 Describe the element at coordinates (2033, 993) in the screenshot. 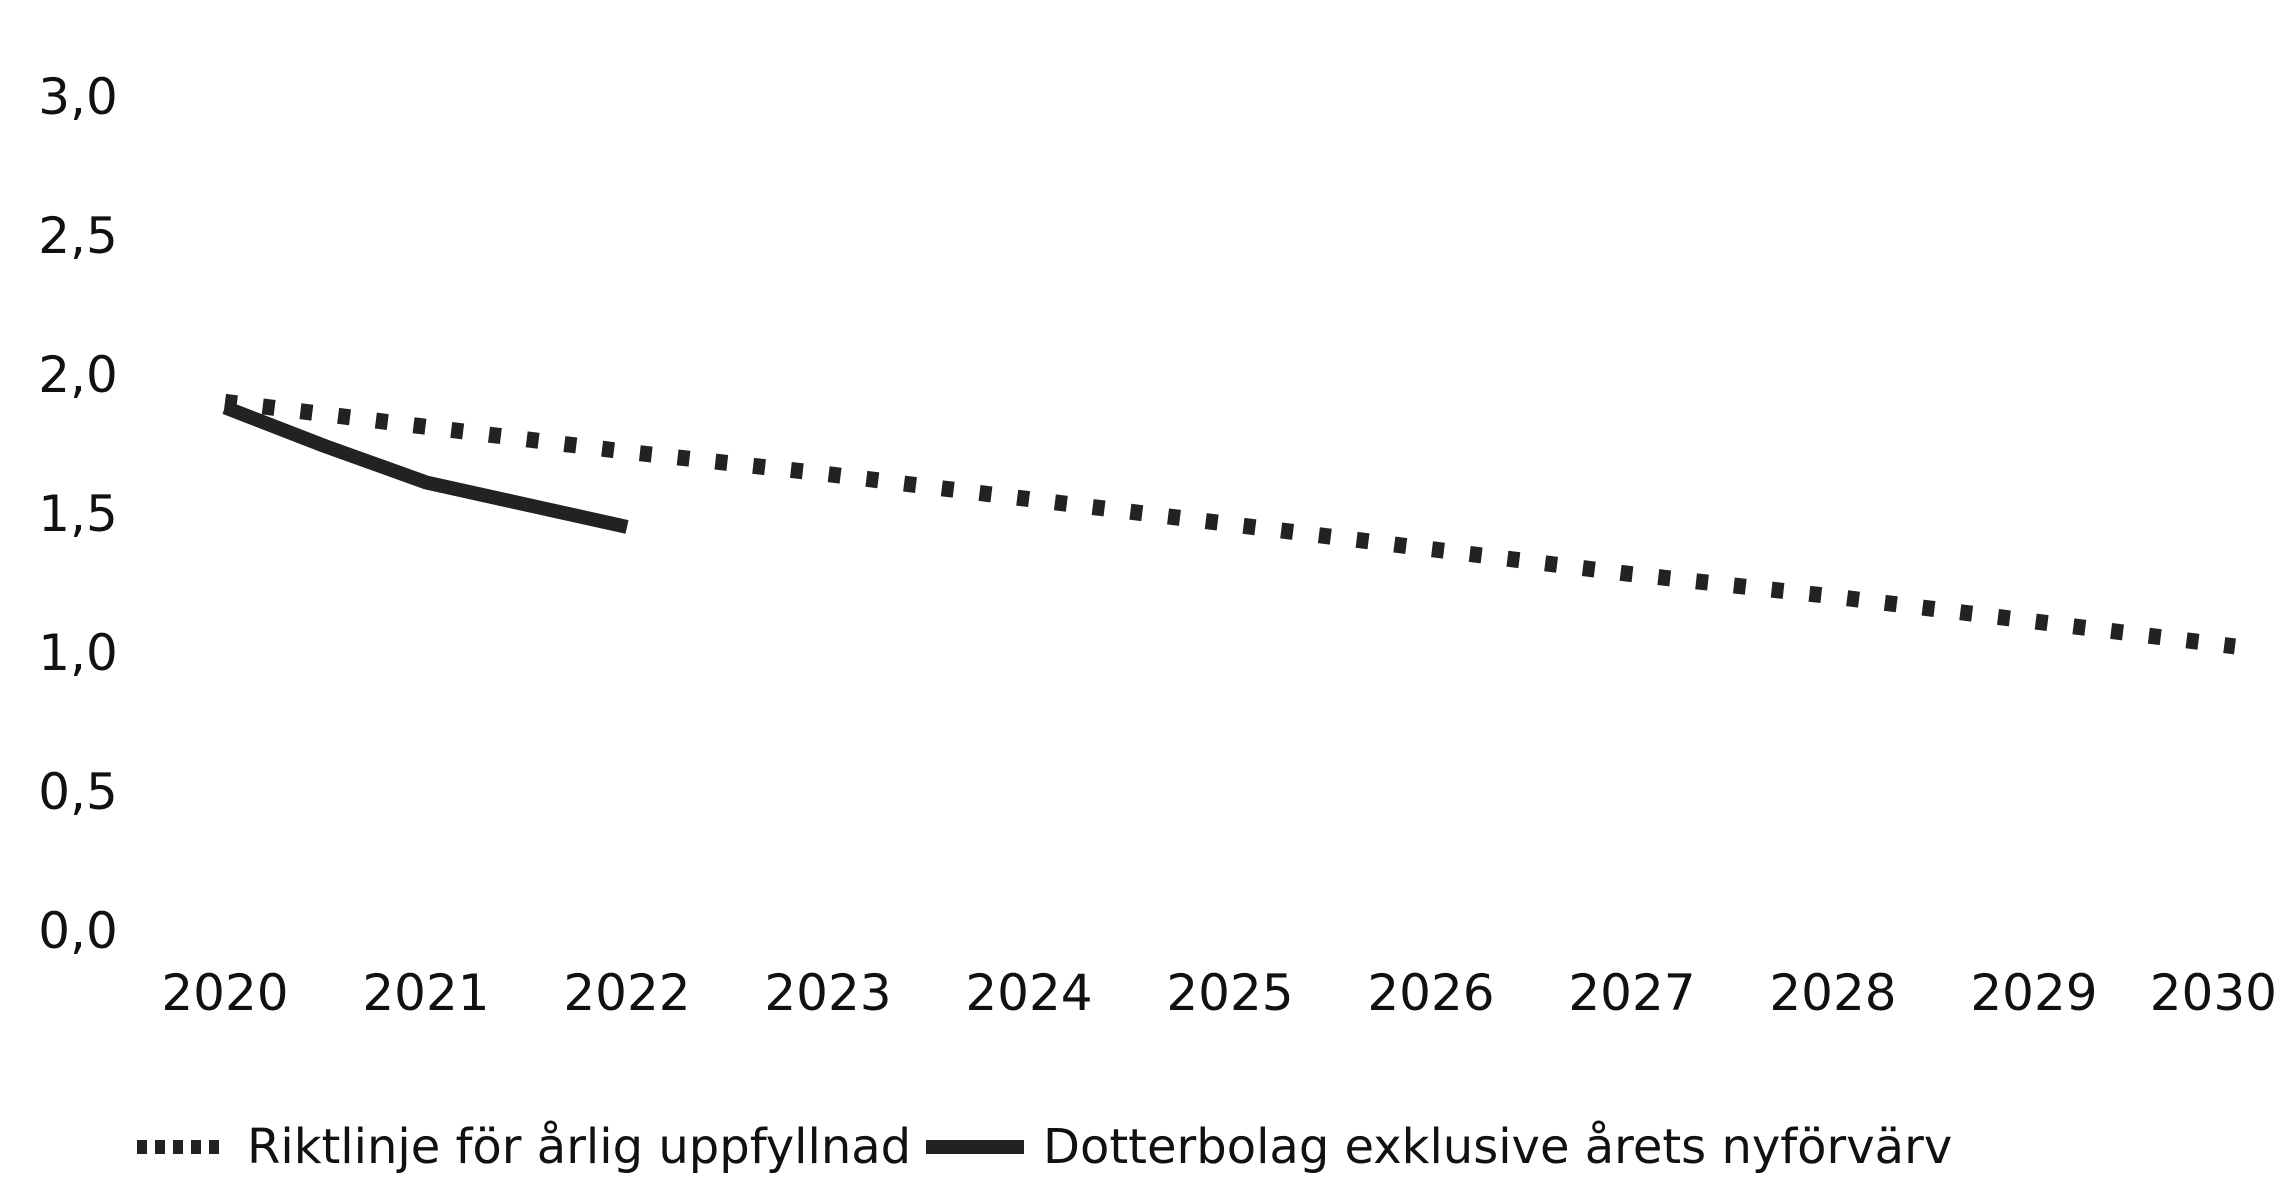

I see `x-tick-label: 2029` at that location.